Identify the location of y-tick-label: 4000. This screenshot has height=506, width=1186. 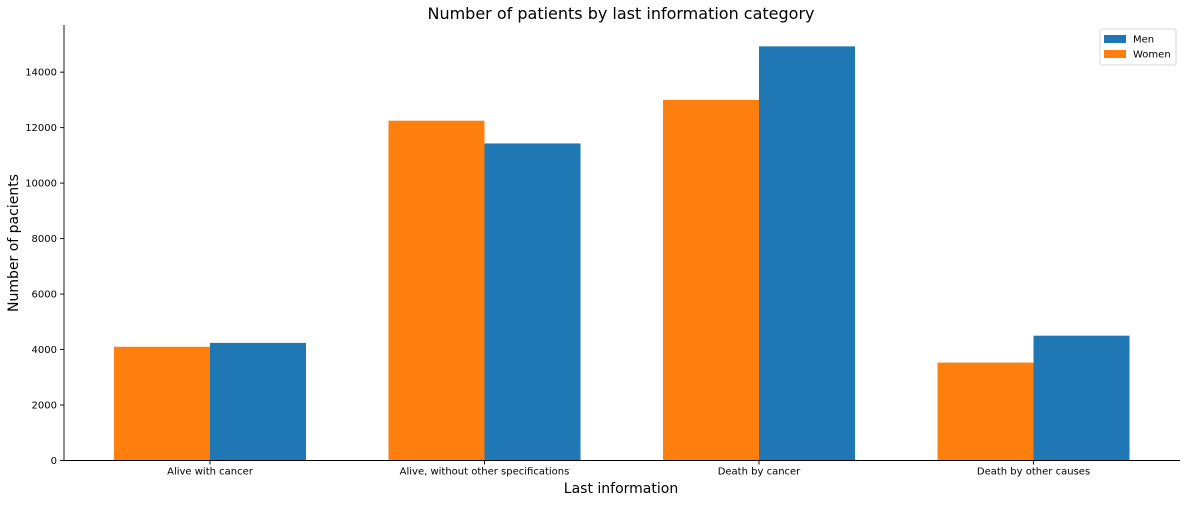
(44, 350).